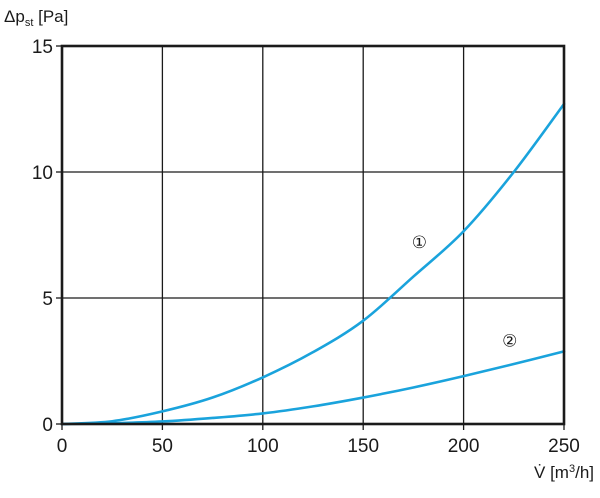 Image resolution: width=600 pixels, height=498 pixels. What do you see at coordinates (47, 299) in the screenshot?
I see `y-tick-label-5: 5` at bounding box center [47, 299].